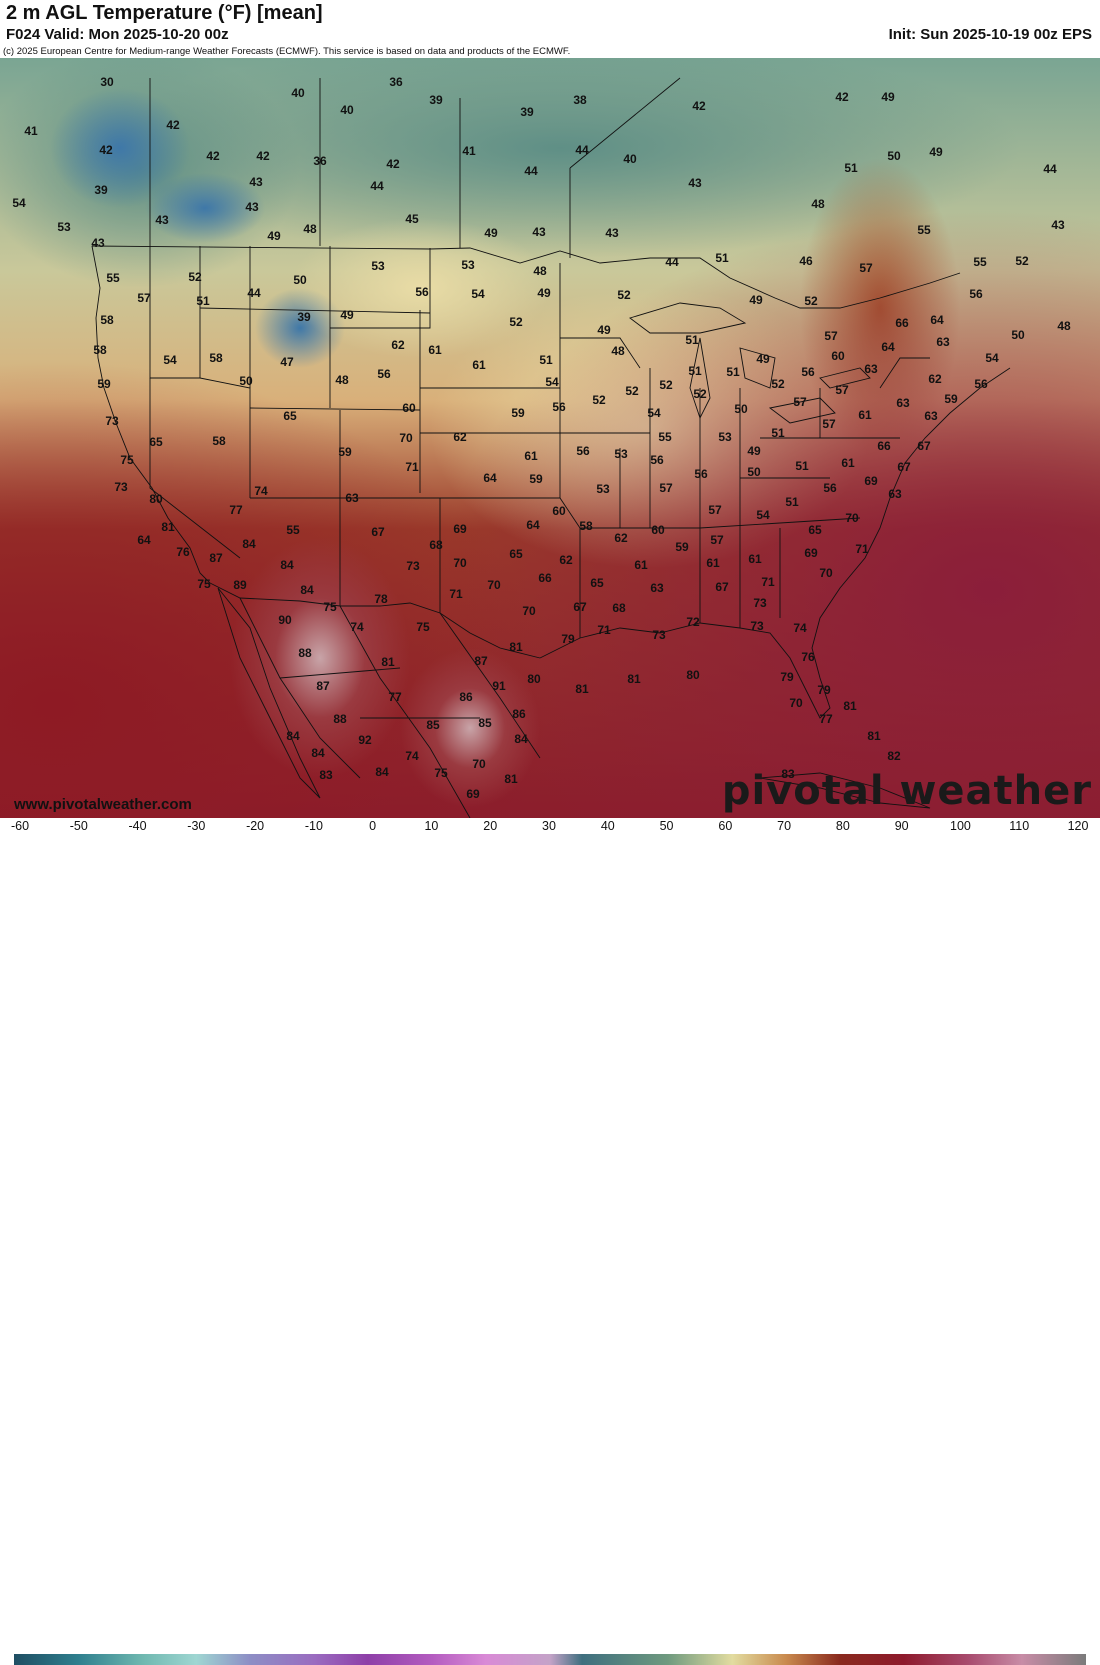  What do you see at coordinates (373, 826) in the screenshot?
I see `scale-tick-label: 0` at bounding box center [373, 826].